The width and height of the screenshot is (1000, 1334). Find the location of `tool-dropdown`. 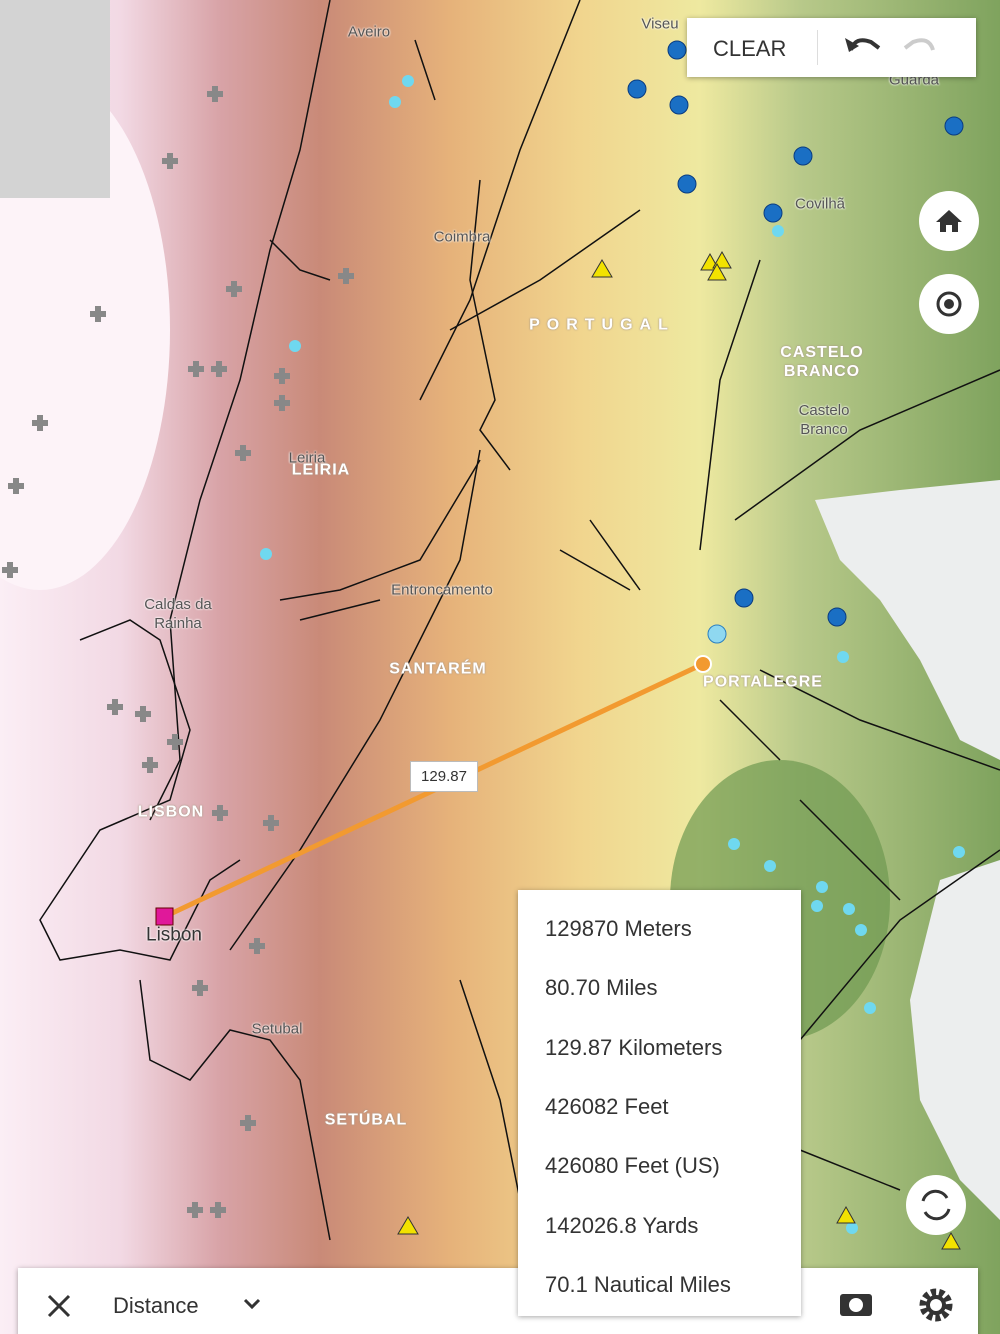

tool-dropdown is located at coordinates (252, 1304).